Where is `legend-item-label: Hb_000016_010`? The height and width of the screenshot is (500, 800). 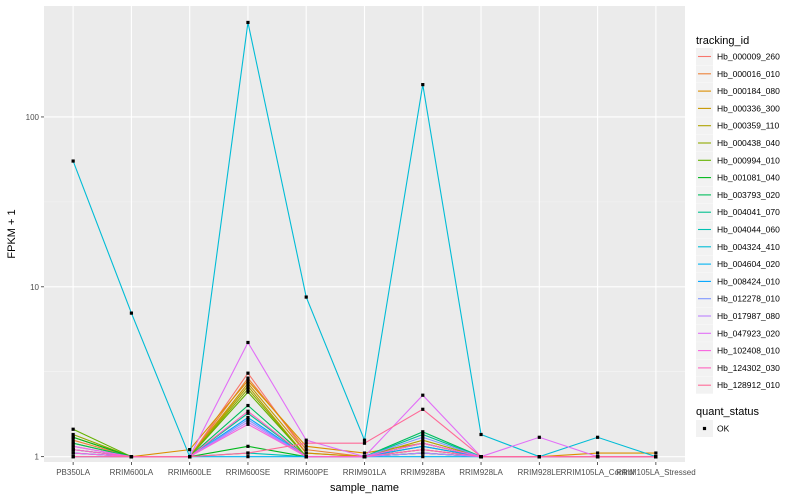 legend-item-label: Hb_000016_010 is located at coordinates (748, 74).